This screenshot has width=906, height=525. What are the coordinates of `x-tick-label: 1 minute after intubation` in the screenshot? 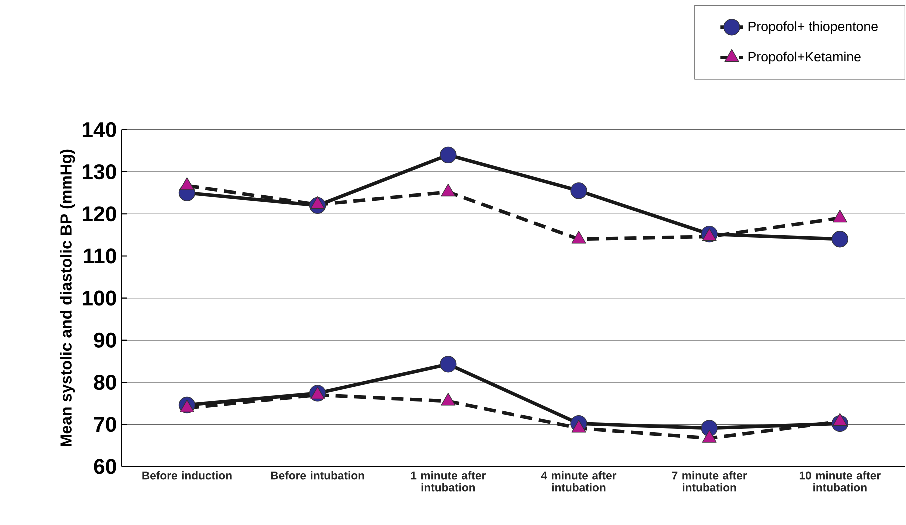 It's located at (448, 482).